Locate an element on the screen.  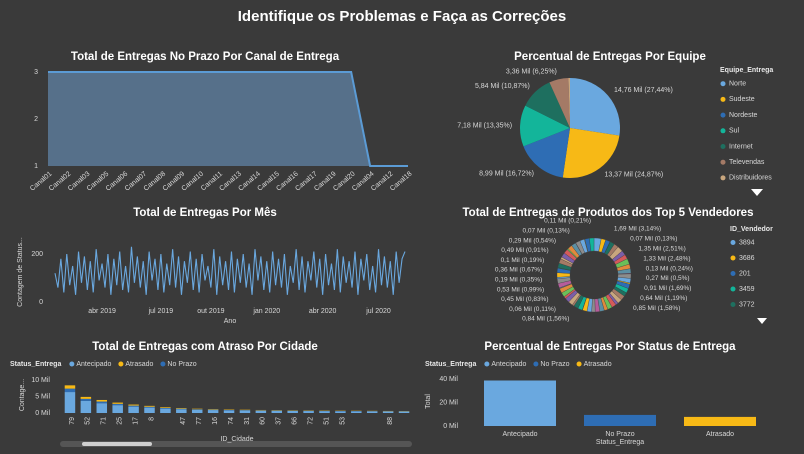
legend-label: Norte is located at coordinates (737, 84).